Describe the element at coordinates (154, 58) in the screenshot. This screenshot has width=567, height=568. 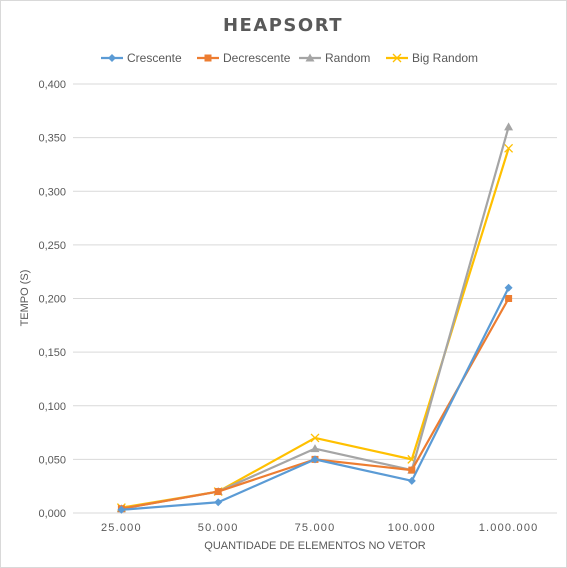
I see `legend-label: Crescente` at that location.